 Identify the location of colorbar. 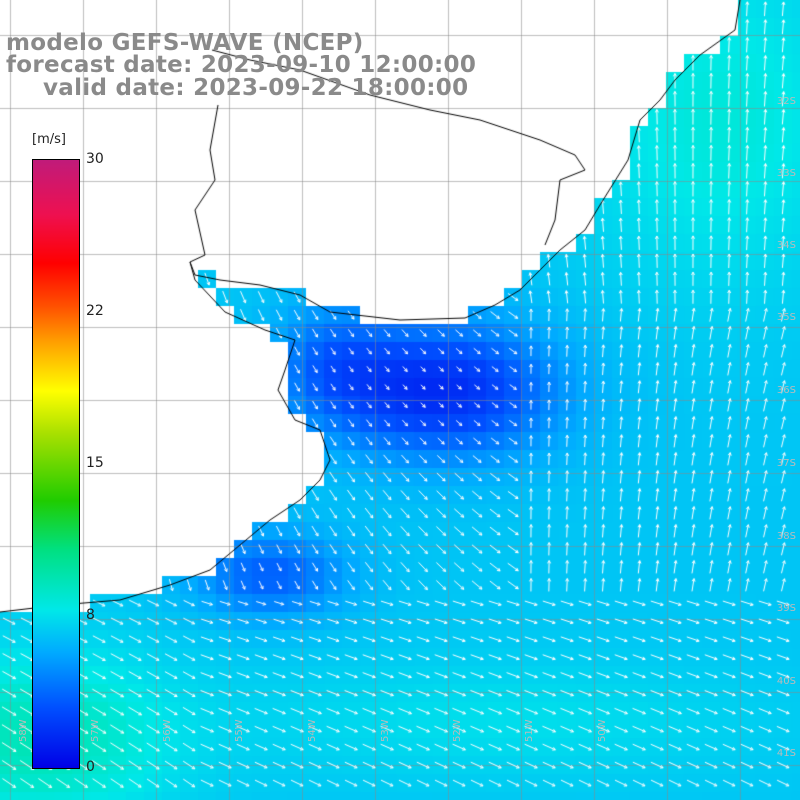
(56, 464).